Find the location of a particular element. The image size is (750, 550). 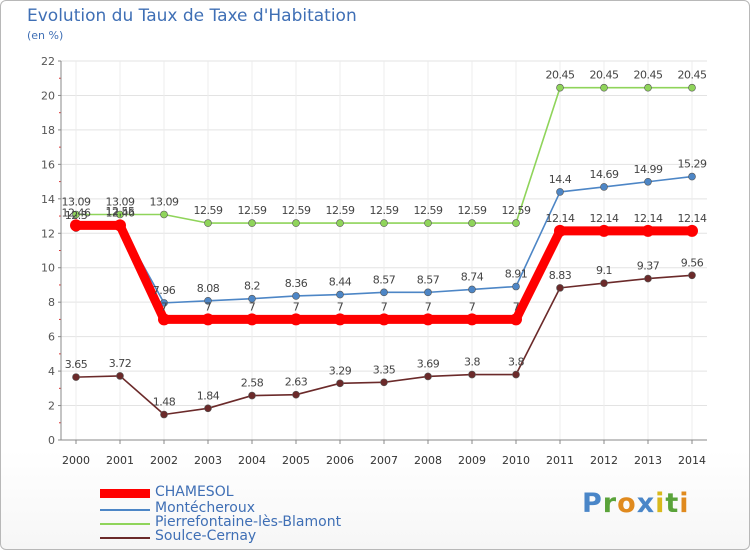

proxiti-logo: Proxiti is located at coordinates (636, 503).